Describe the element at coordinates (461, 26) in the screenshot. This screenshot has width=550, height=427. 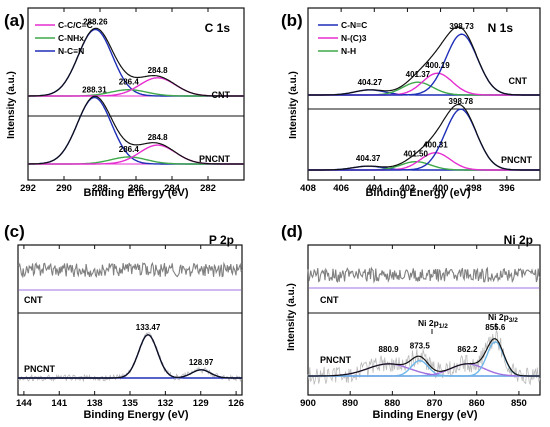
I see `peak-label: 398.73` at that location.